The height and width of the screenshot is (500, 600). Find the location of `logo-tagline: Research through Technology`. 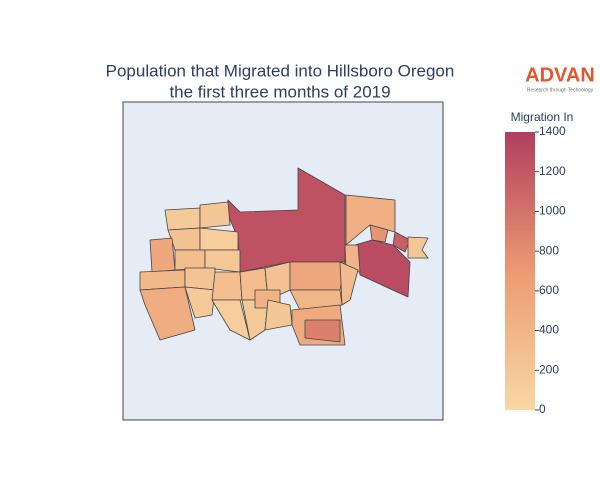

logo-tagline: Research through Technology is located at coordinates (560, 90).